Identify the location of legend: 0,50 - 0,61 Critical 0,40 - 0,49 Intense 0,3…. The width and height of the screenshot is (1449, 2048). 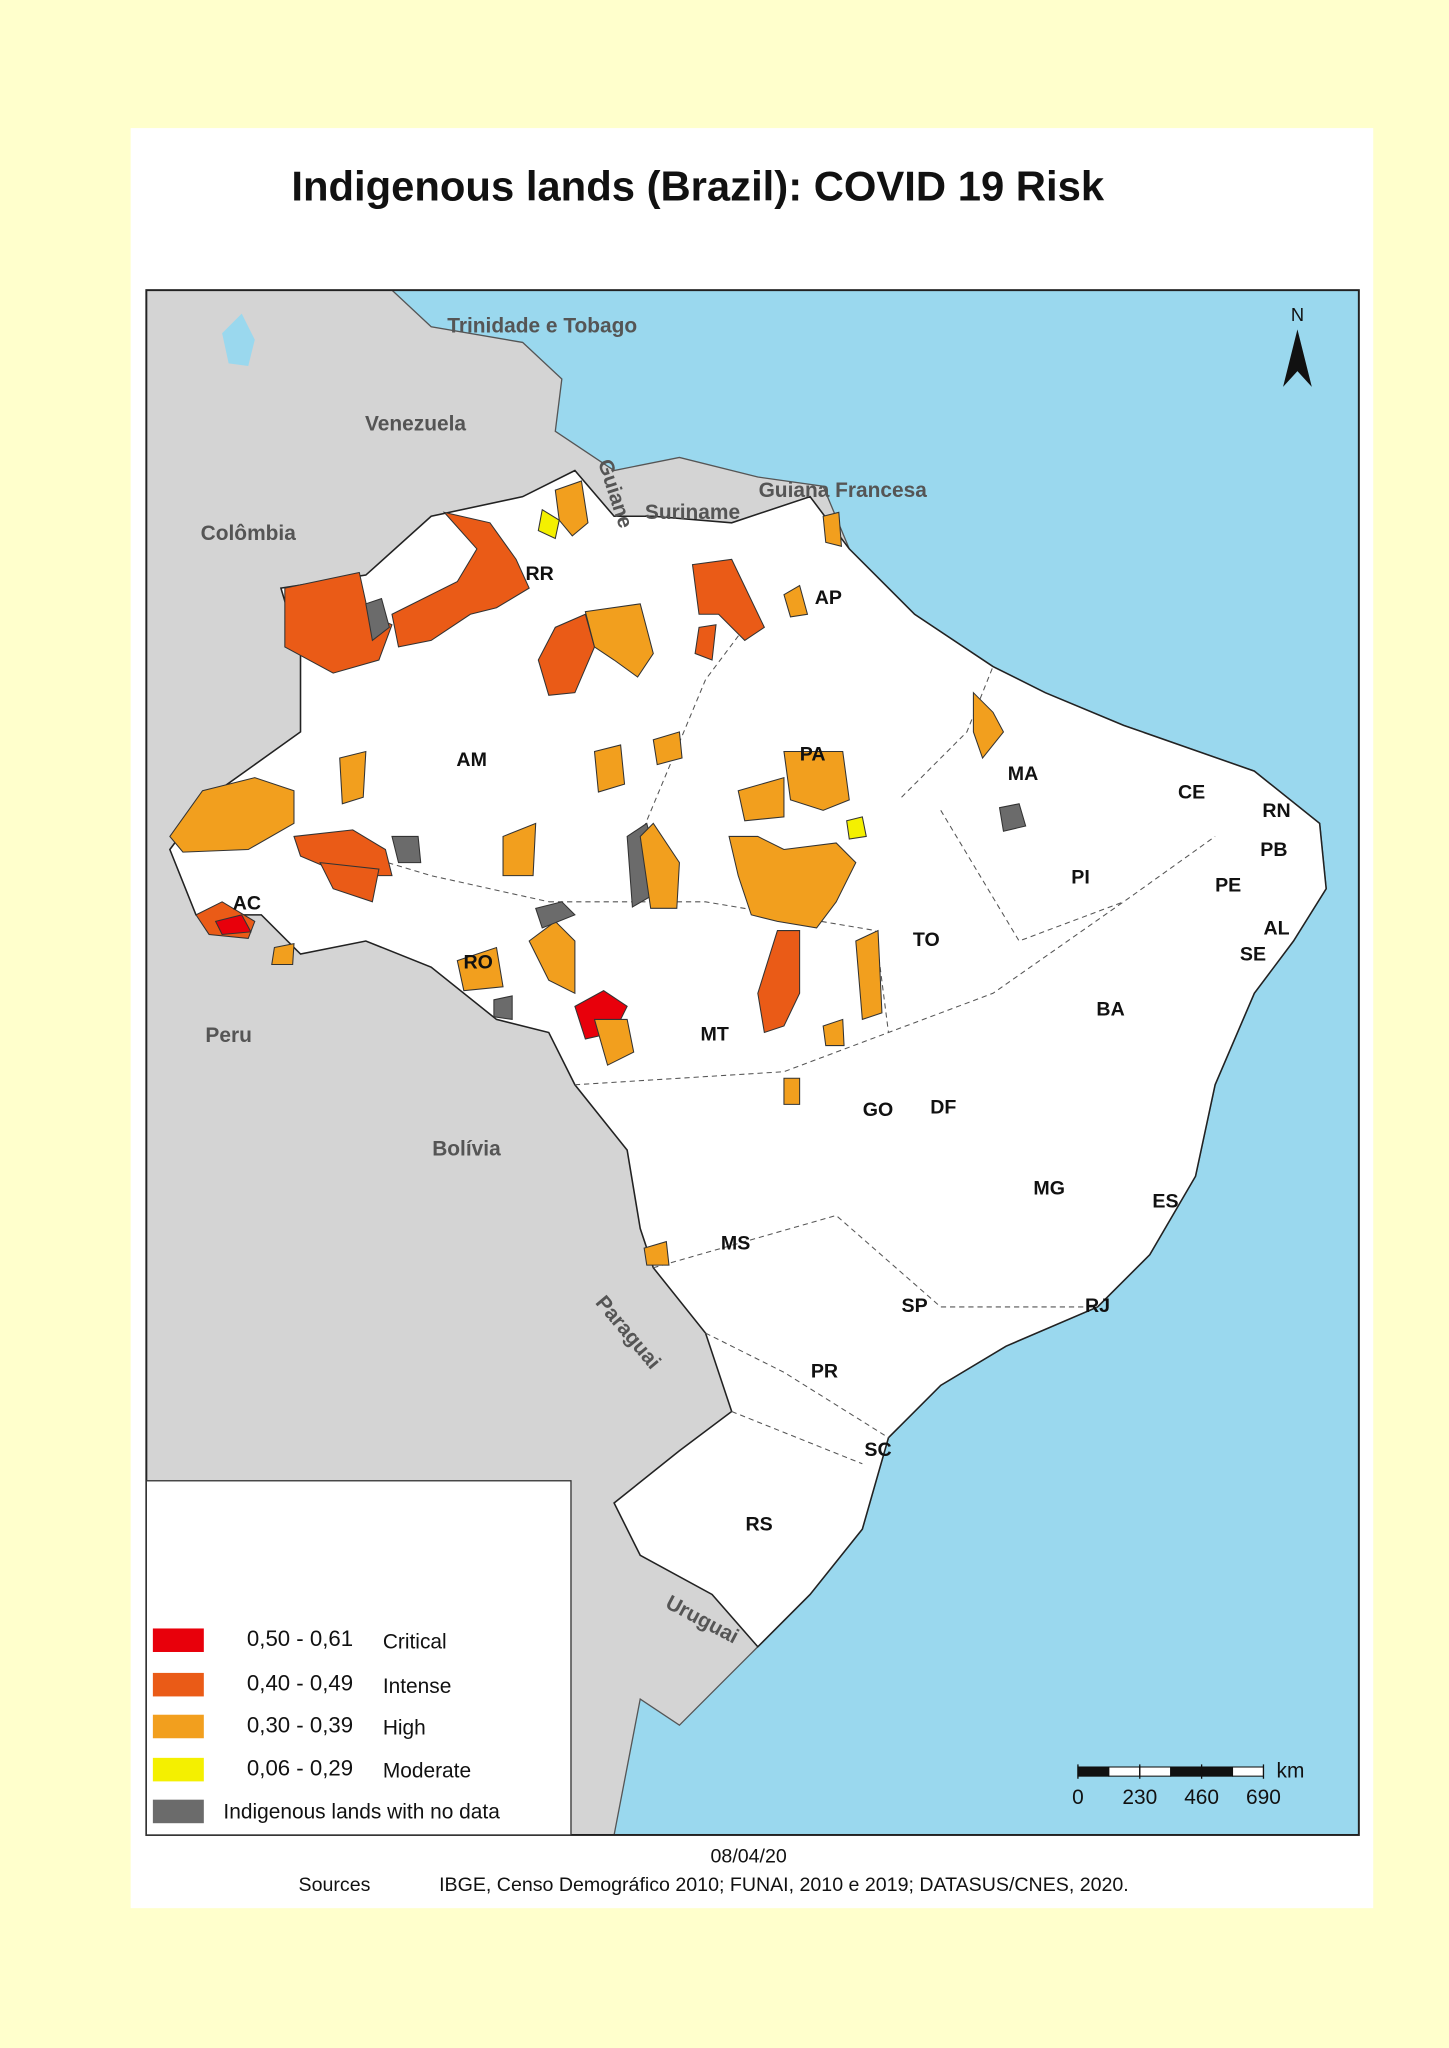
(326, 1725).